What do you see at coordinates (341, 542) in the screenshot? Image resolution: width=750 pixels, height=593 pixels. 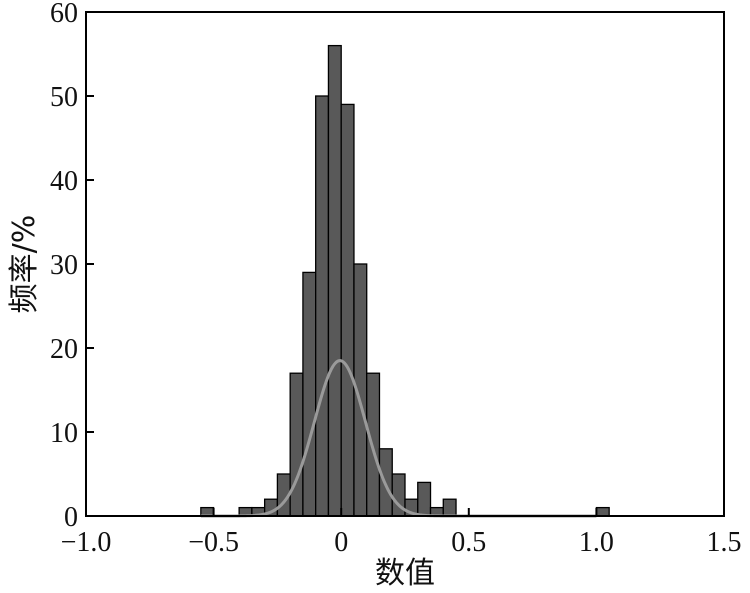 I see `x-tick-label-2: 0` at bounding box center [341, 542].